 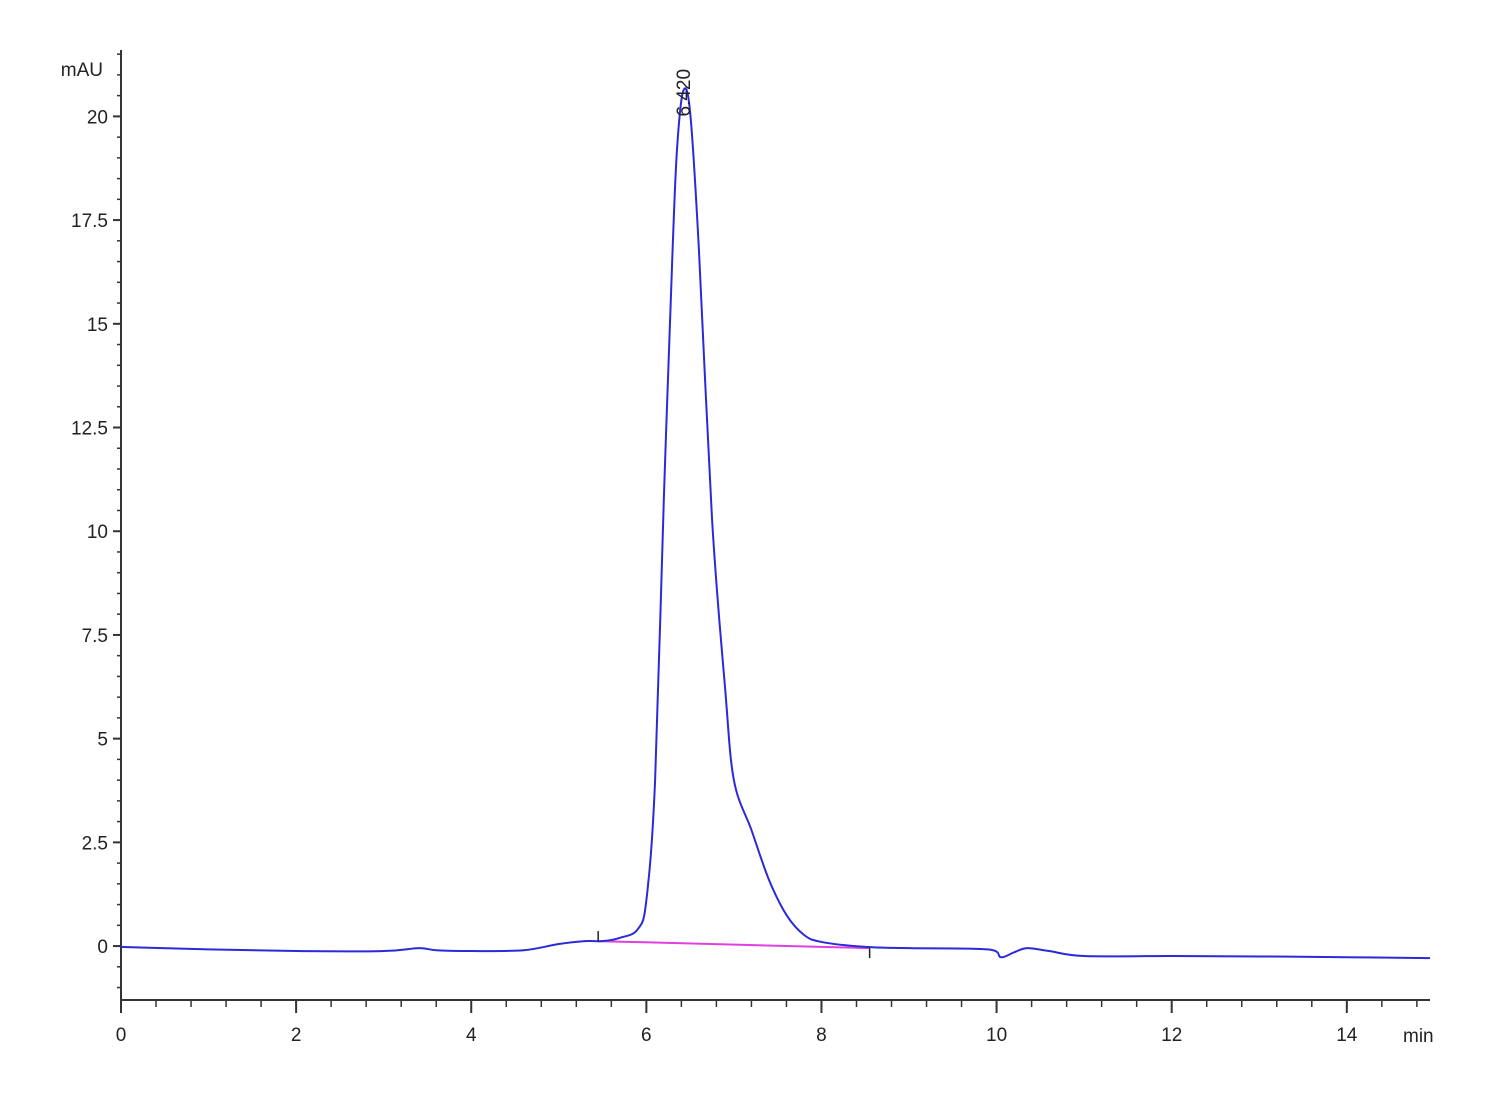 What do you see at coordinates (82, 70) in the screenshot?
I see `y-axis-label: mAU` at bounding box center [82, 70].